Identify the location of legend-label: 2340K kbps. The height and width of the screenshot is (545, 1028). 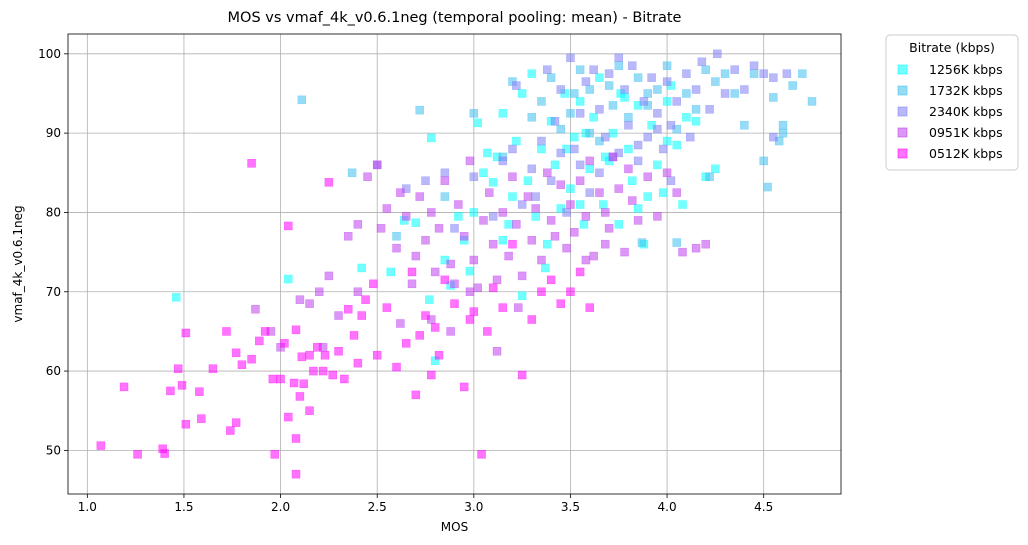
(966, 111).